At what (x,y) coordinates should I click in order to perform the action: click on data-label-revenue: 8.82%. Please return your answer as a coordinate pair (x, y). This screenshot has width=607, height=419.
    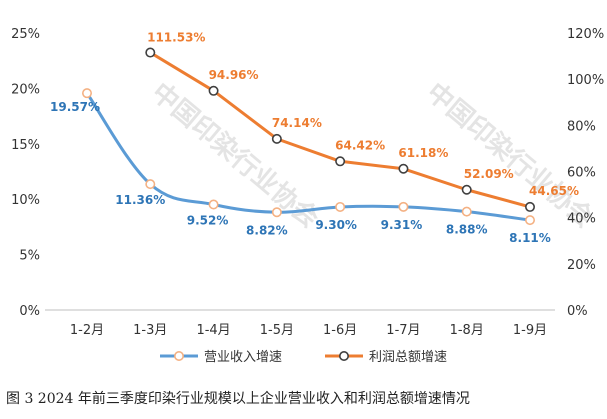
    Looking at the image, I should click on (267, 230).